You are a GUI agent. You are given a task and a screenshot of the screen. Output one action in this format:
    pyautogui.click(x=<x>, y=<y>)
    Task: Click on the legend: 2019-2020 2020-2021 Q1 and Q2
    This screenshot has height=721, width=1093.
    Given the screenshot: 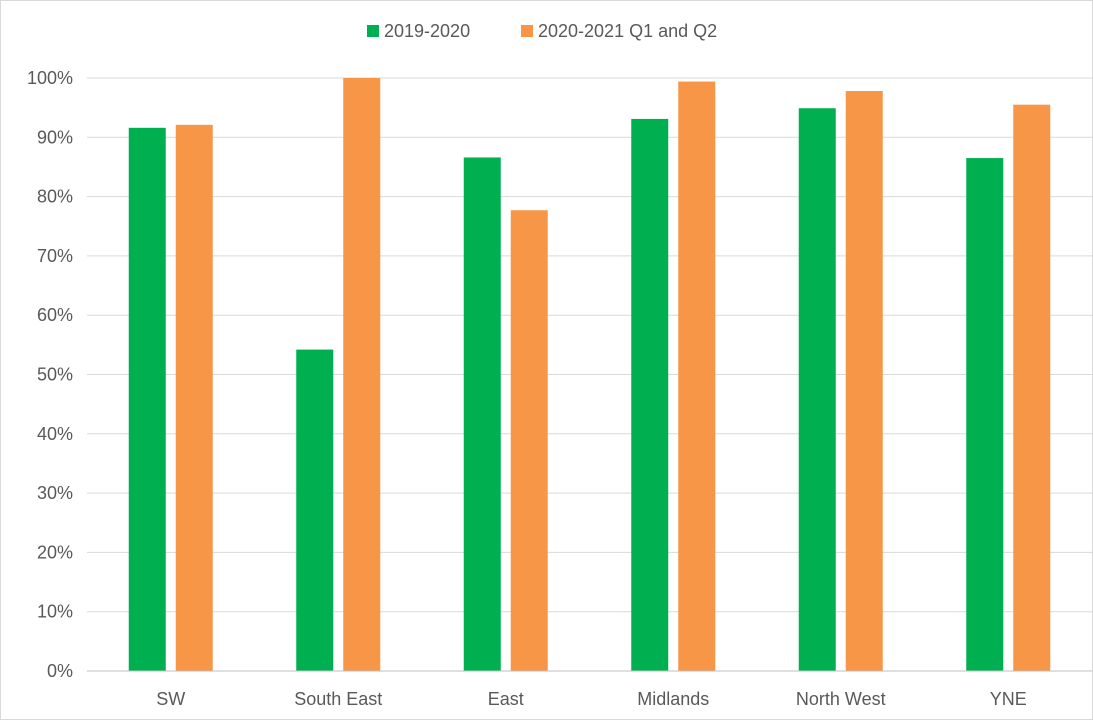 What is the action you would take?
    pyautogui.click(x=542, y=31)
    